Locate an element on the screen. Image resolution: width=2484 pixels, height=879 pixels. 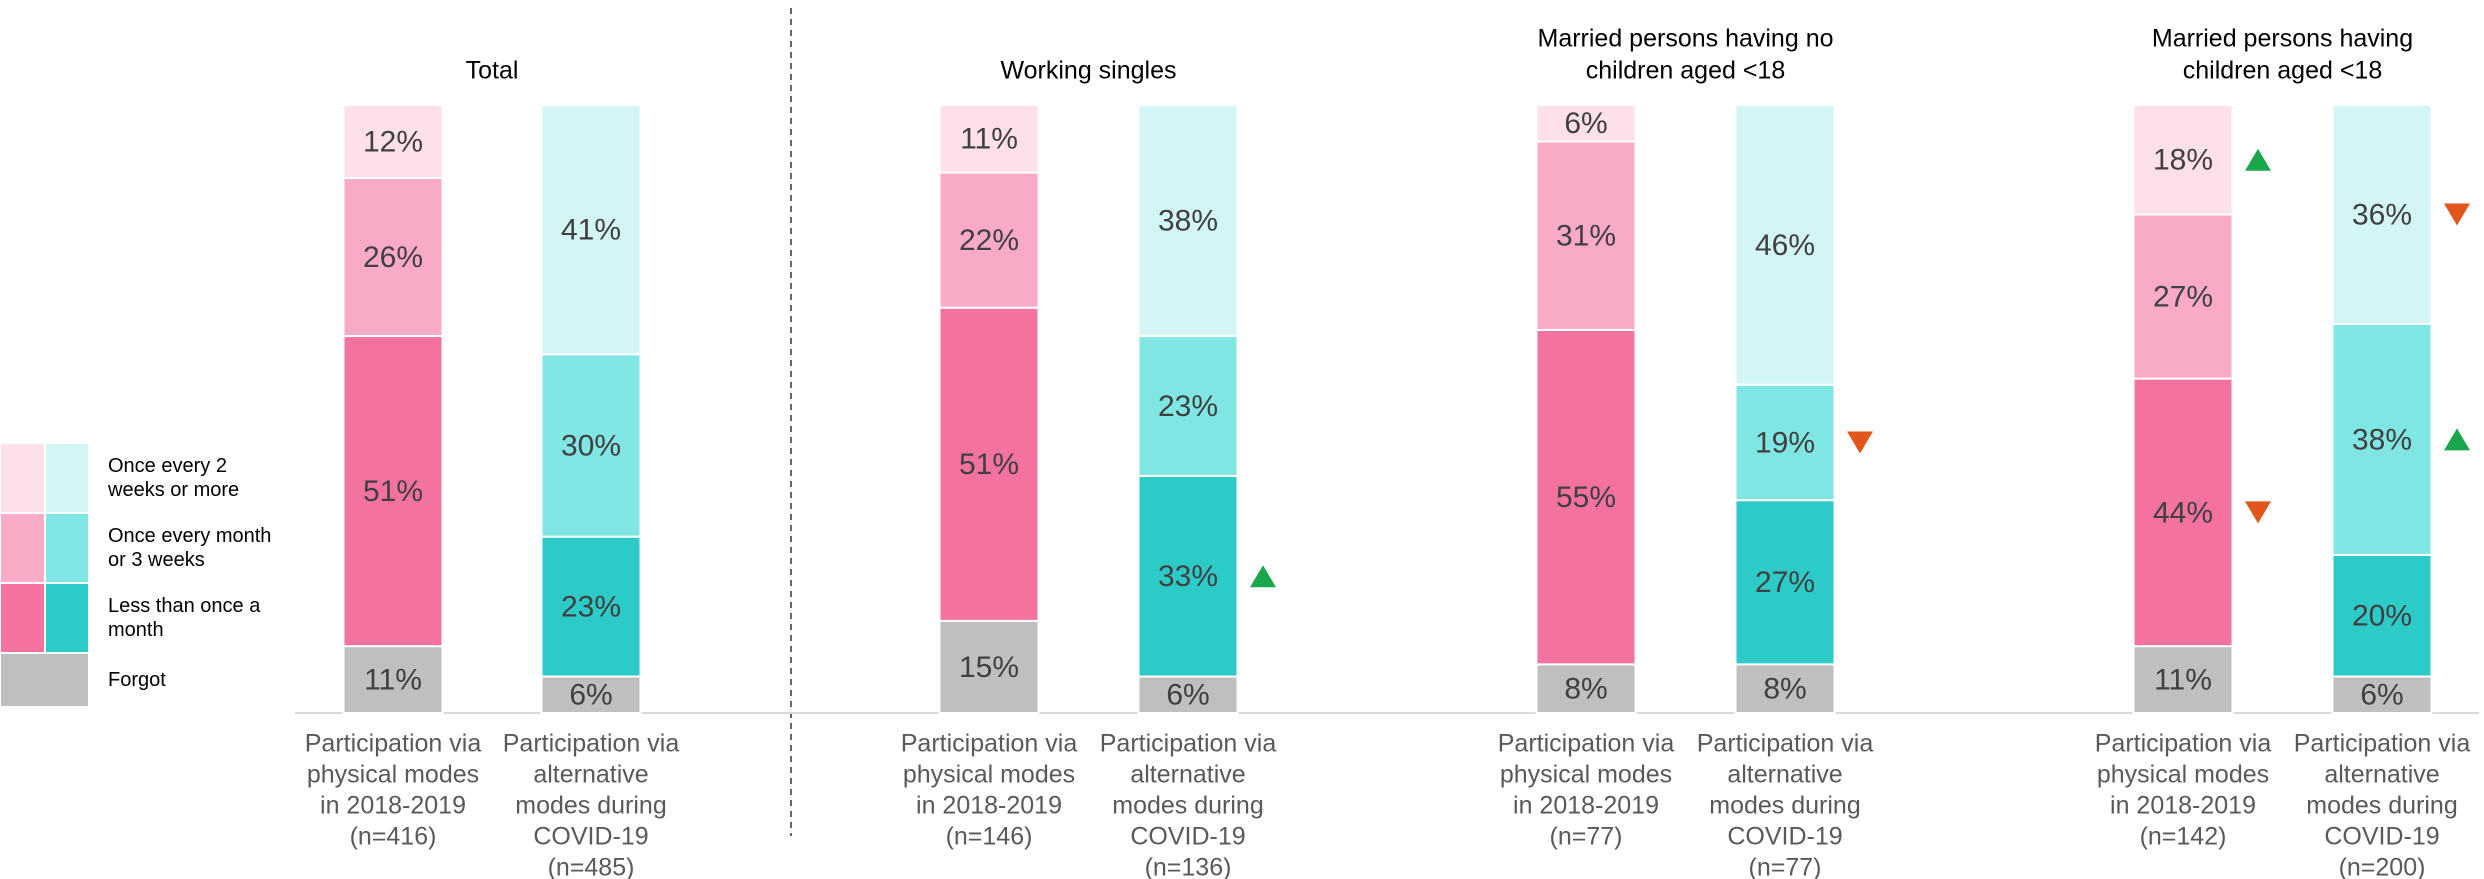
data-label: 36% is located at coordinates (2382, 214).